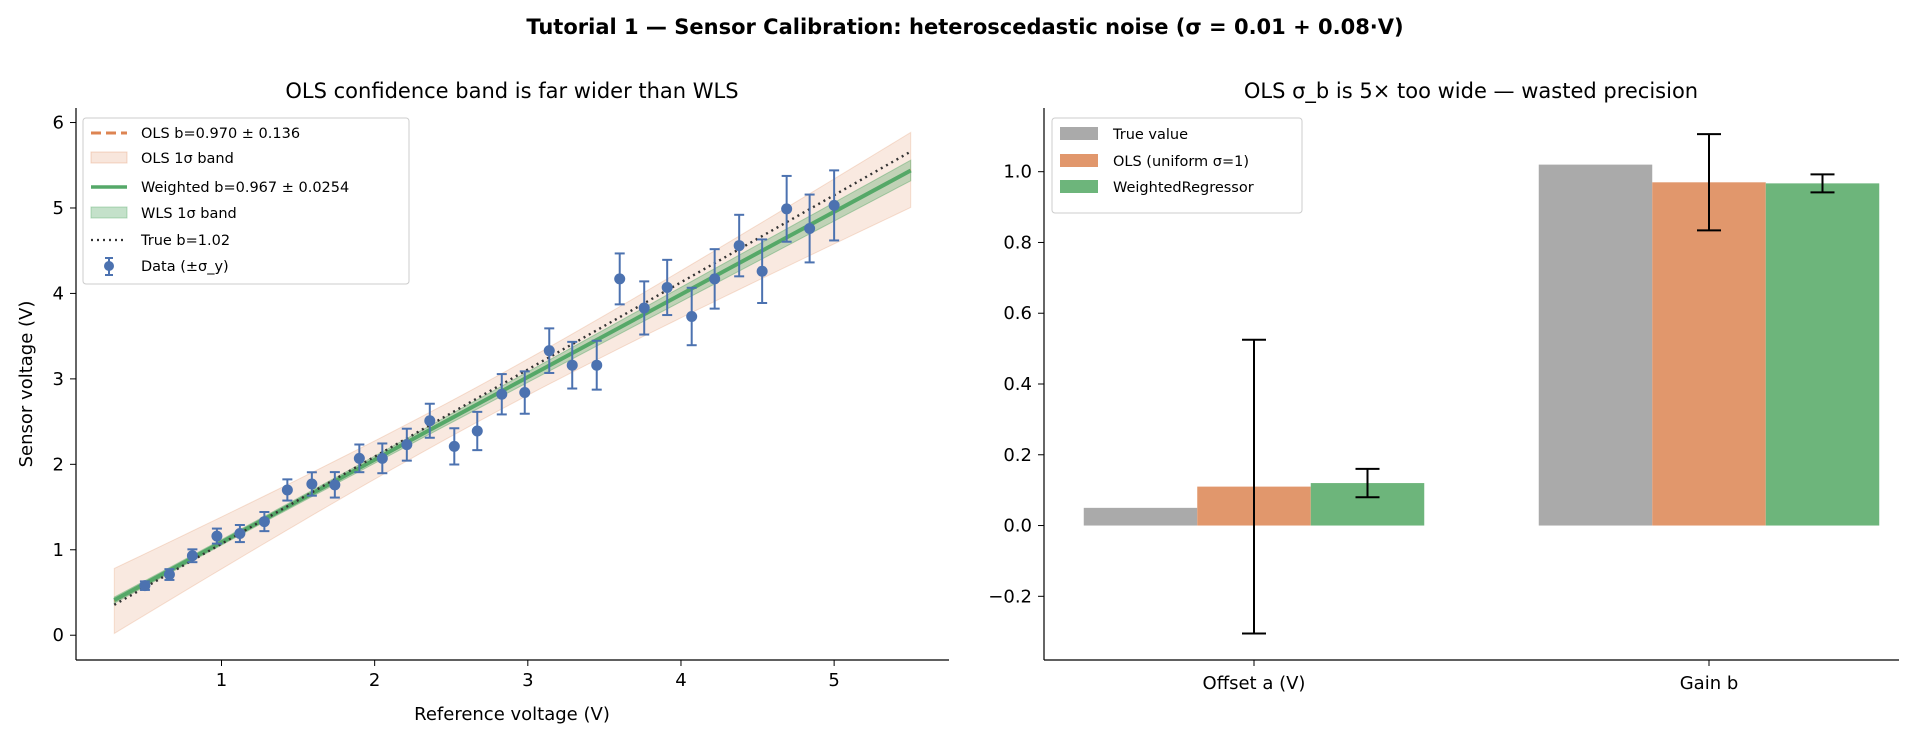 The height and width of the screenshot is (741, 1930). What do you see at coordinates (1017, 172) in the screenshot?
I see `y-tick-label: 1.0` at bounding box center [1017, 172].